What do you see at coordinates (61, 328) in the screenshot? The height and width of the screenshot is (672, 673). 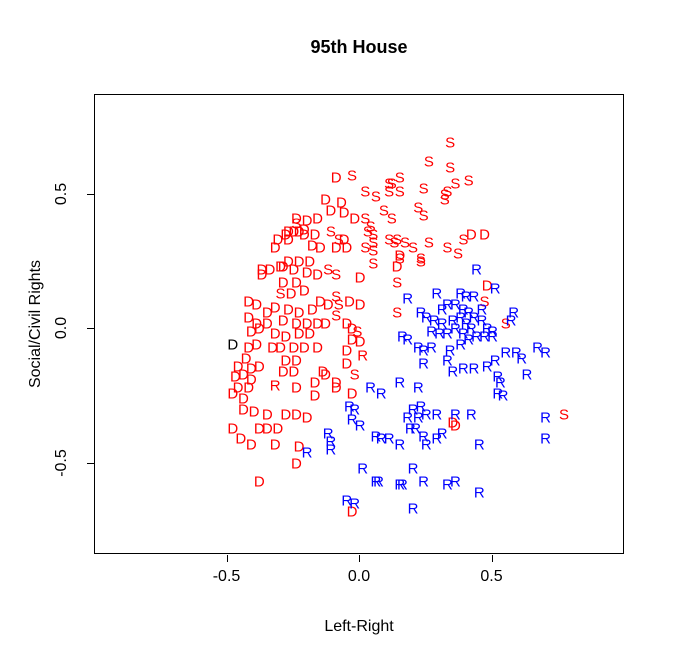 I see `y-axis-tick-label: 0.0` at bounding box center [61, 328].